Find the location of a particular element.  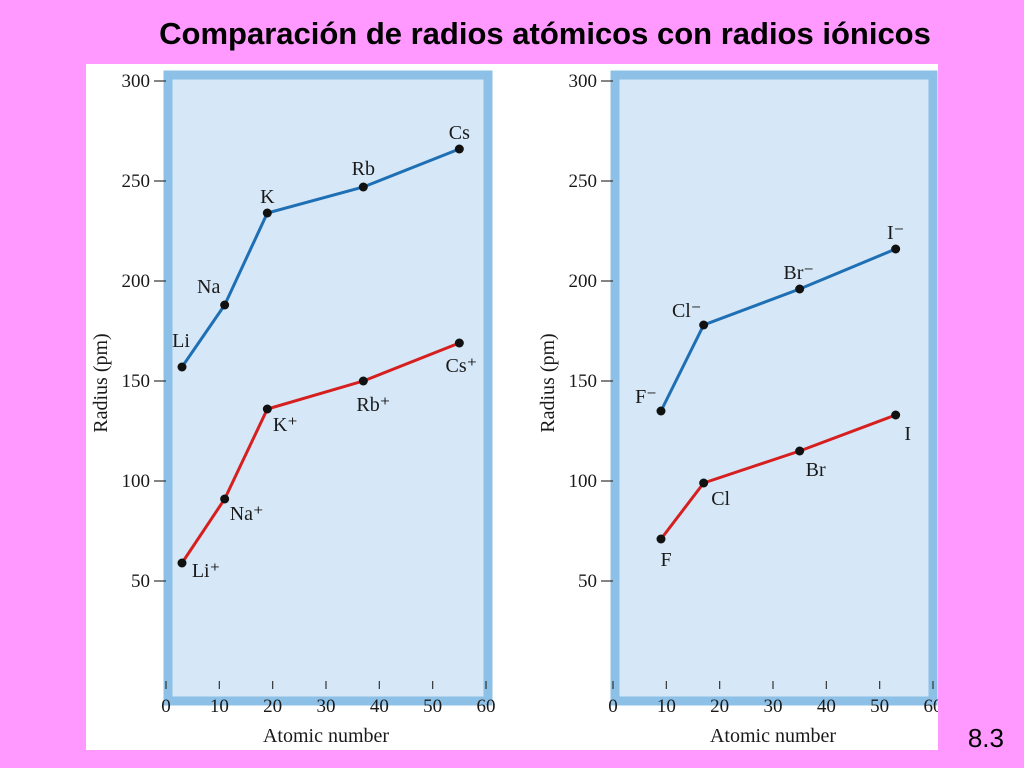

point-label: Cs⁺ is located at coordinates (461, 366).